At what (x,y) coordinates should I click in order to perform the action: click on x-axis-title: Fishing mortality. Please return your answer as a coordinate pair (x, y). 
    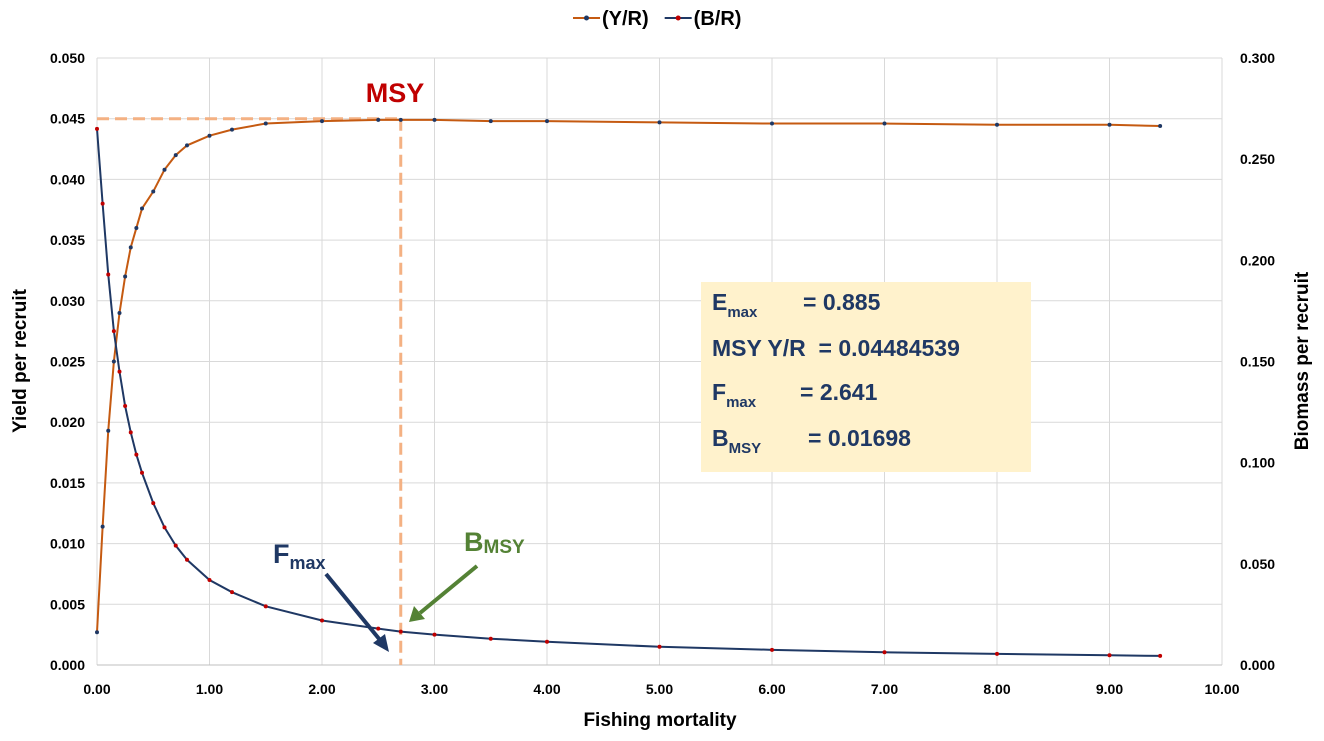
    Looking at the image, I should click on (660, 720).